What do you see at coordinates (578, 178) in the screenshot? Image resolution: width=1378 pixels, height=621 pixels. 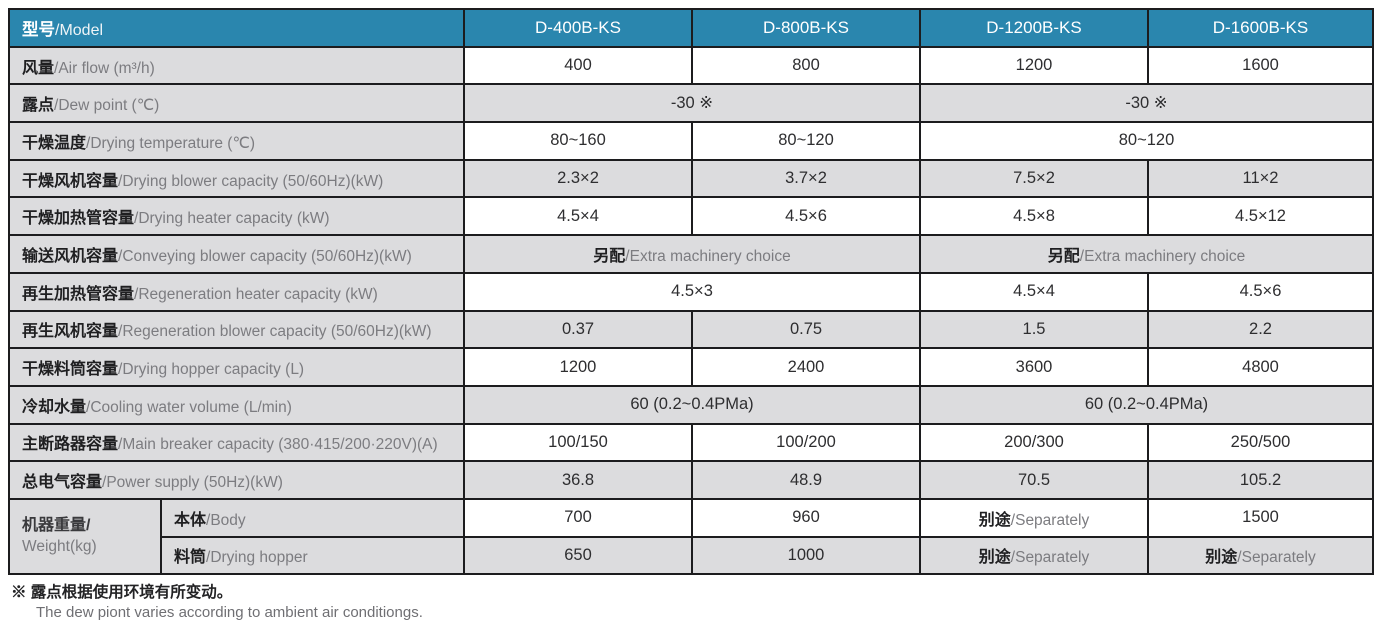 I see `cell-drying-blower-capacity-0: 2.3×2` at bounding box center [578, 178].